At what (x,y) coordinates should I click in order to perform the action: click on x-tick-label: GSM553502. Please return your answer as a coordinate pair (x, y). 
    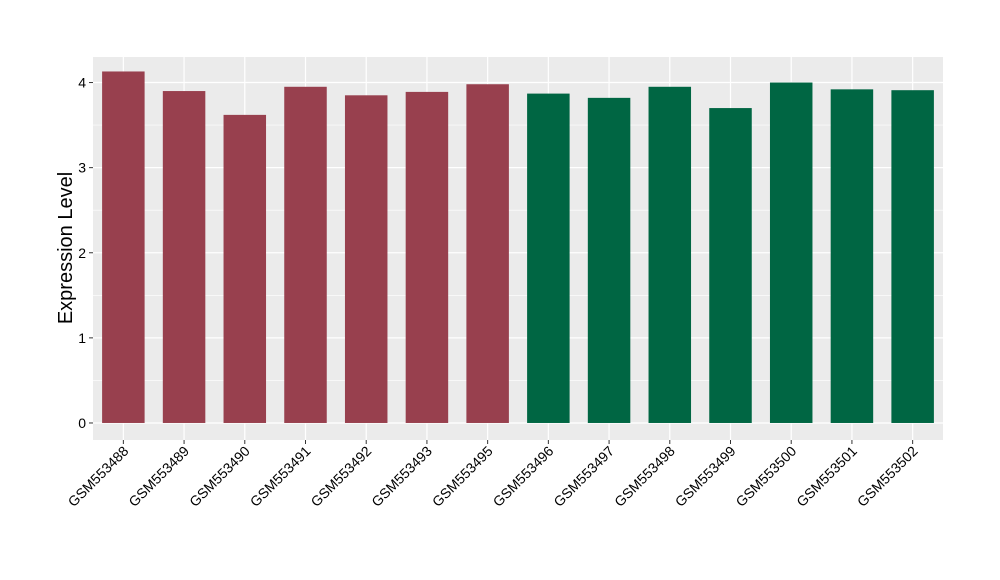
    Looking at the image, I should click on (887, 476).